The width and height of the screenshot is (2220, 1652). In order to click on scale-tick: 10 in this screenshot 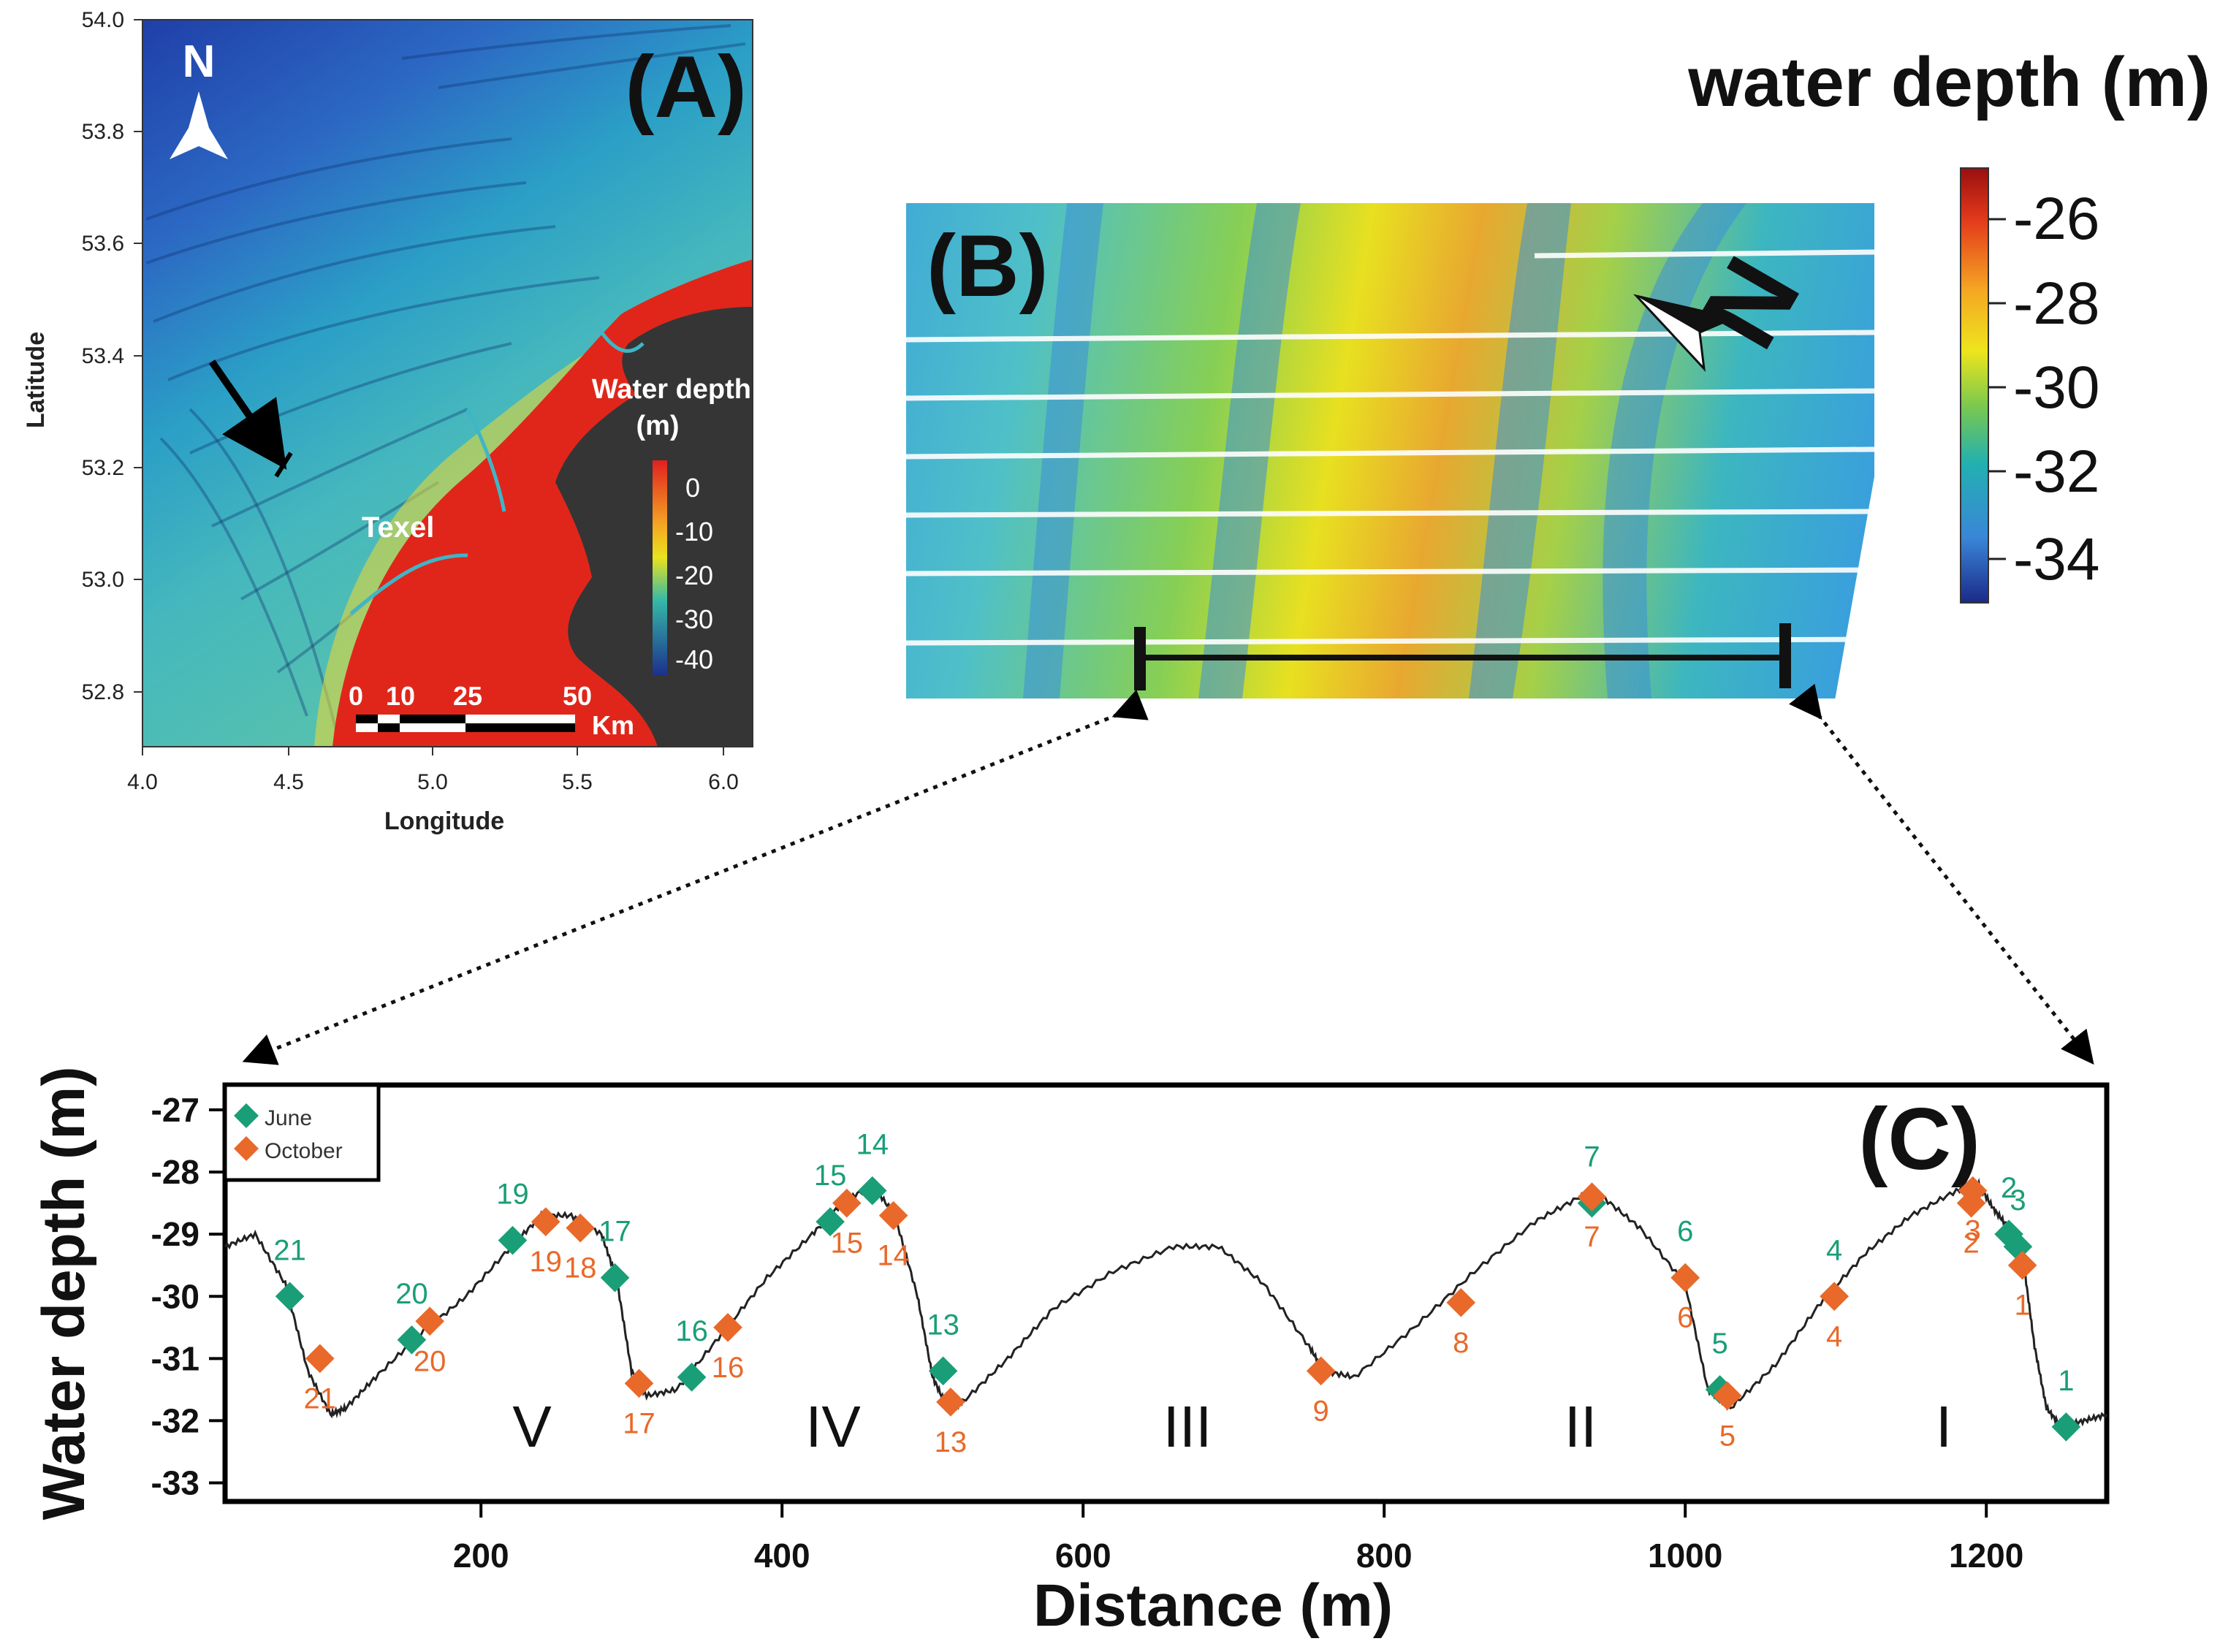, I will do `click(400, 696)`.